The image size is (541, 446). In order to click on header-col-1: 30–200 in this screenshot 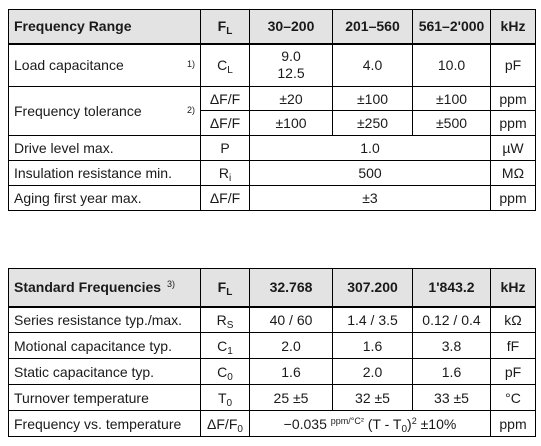, I will do `click(291, 27)`.